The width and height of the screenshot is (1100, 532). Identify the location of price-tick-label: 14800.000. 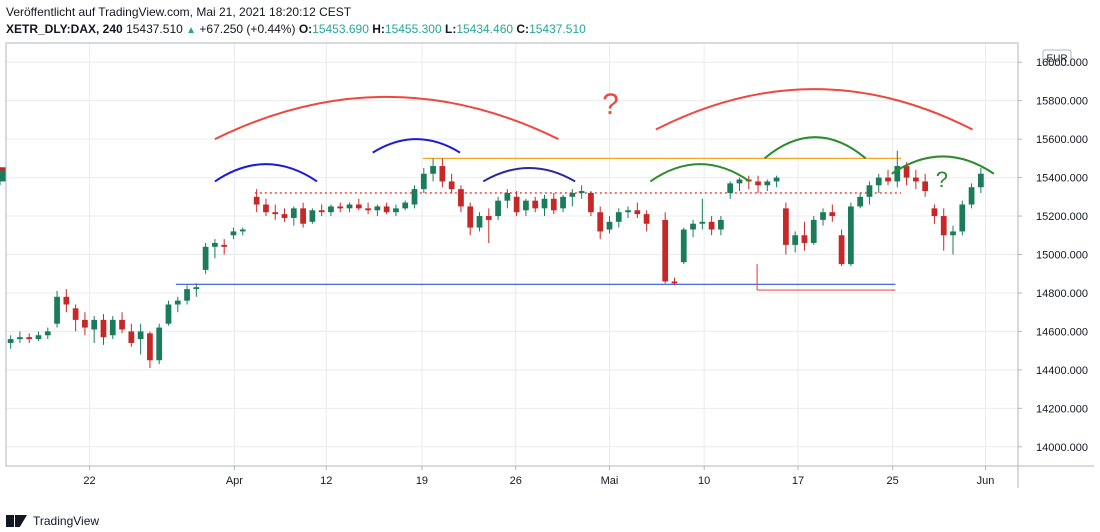
(1062, 294).